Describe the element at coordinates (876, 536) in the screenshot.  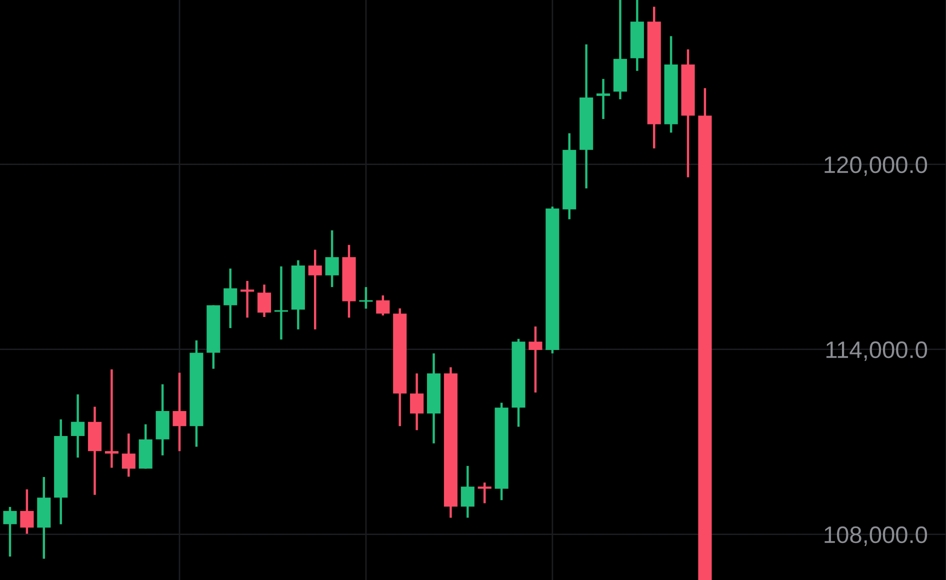
I see `y-tick-label: 108,000.0` at that location.